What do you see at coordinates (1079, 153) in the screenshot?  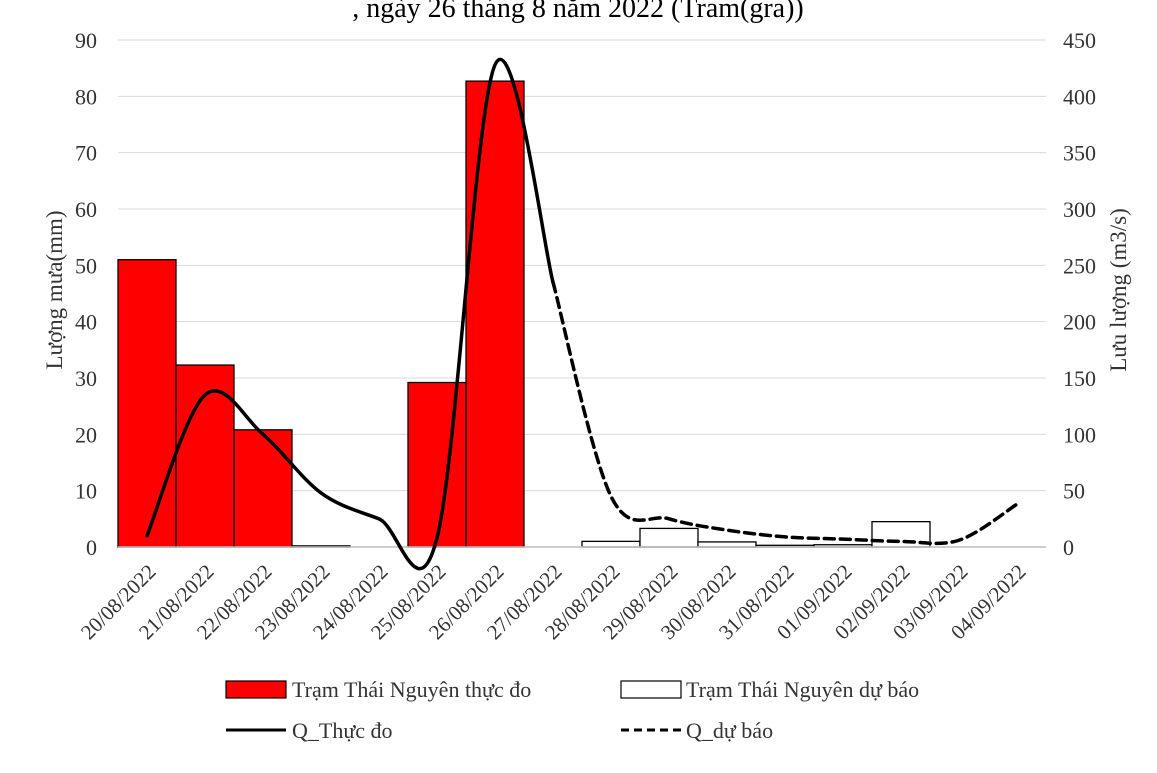 I see `y-tick-label-right: 350` at bounding box center [1079, 153].